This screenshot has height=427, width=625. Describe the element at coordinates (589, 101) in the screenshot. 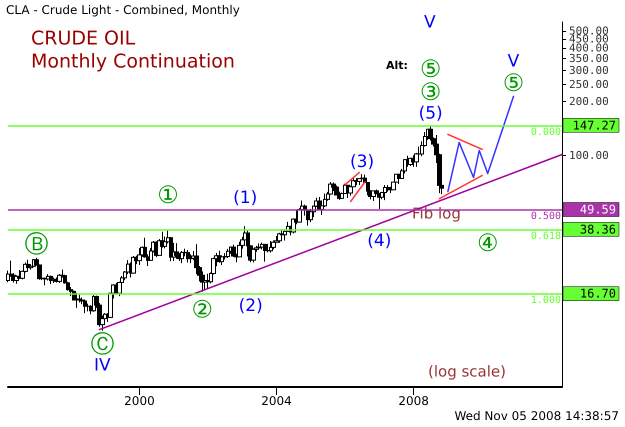

I see `y-tick-label: 200.00` at that location.